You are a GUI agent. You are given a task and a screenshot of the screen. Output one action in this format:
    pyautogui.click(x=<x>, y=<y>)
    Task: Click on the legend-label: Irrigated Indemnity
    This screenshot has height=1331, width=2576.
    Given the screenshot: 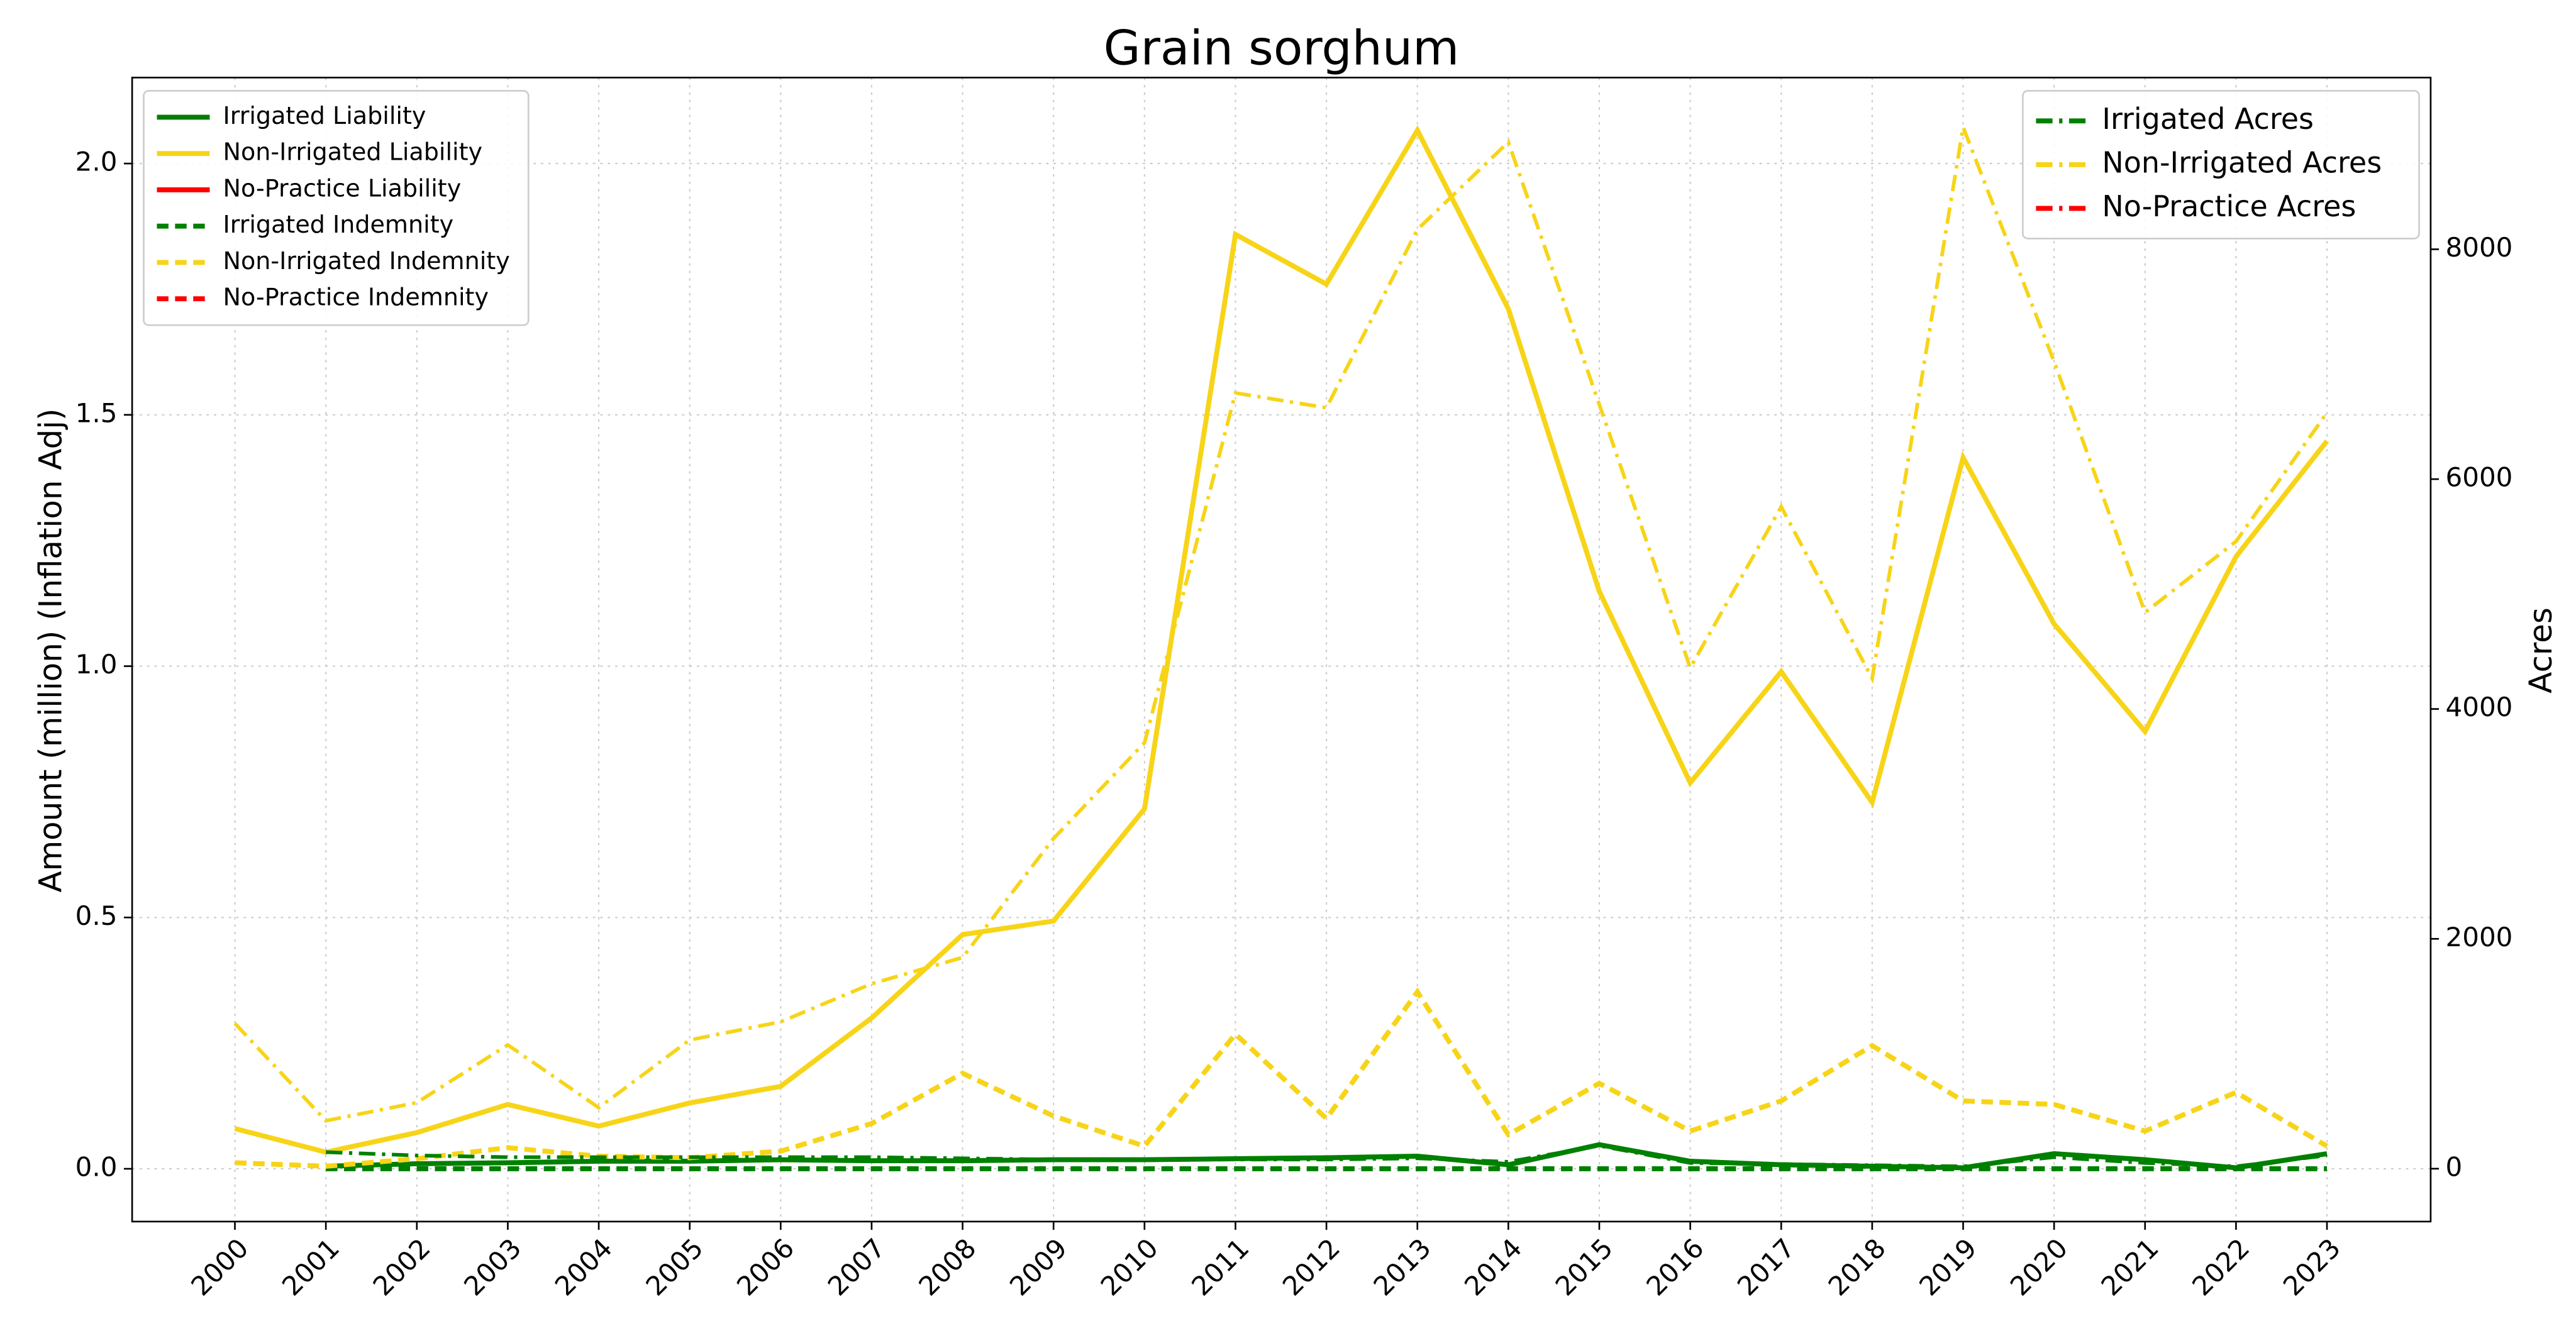 What is the action you would take?
    pyautogui.click(x=338, y=225)
    